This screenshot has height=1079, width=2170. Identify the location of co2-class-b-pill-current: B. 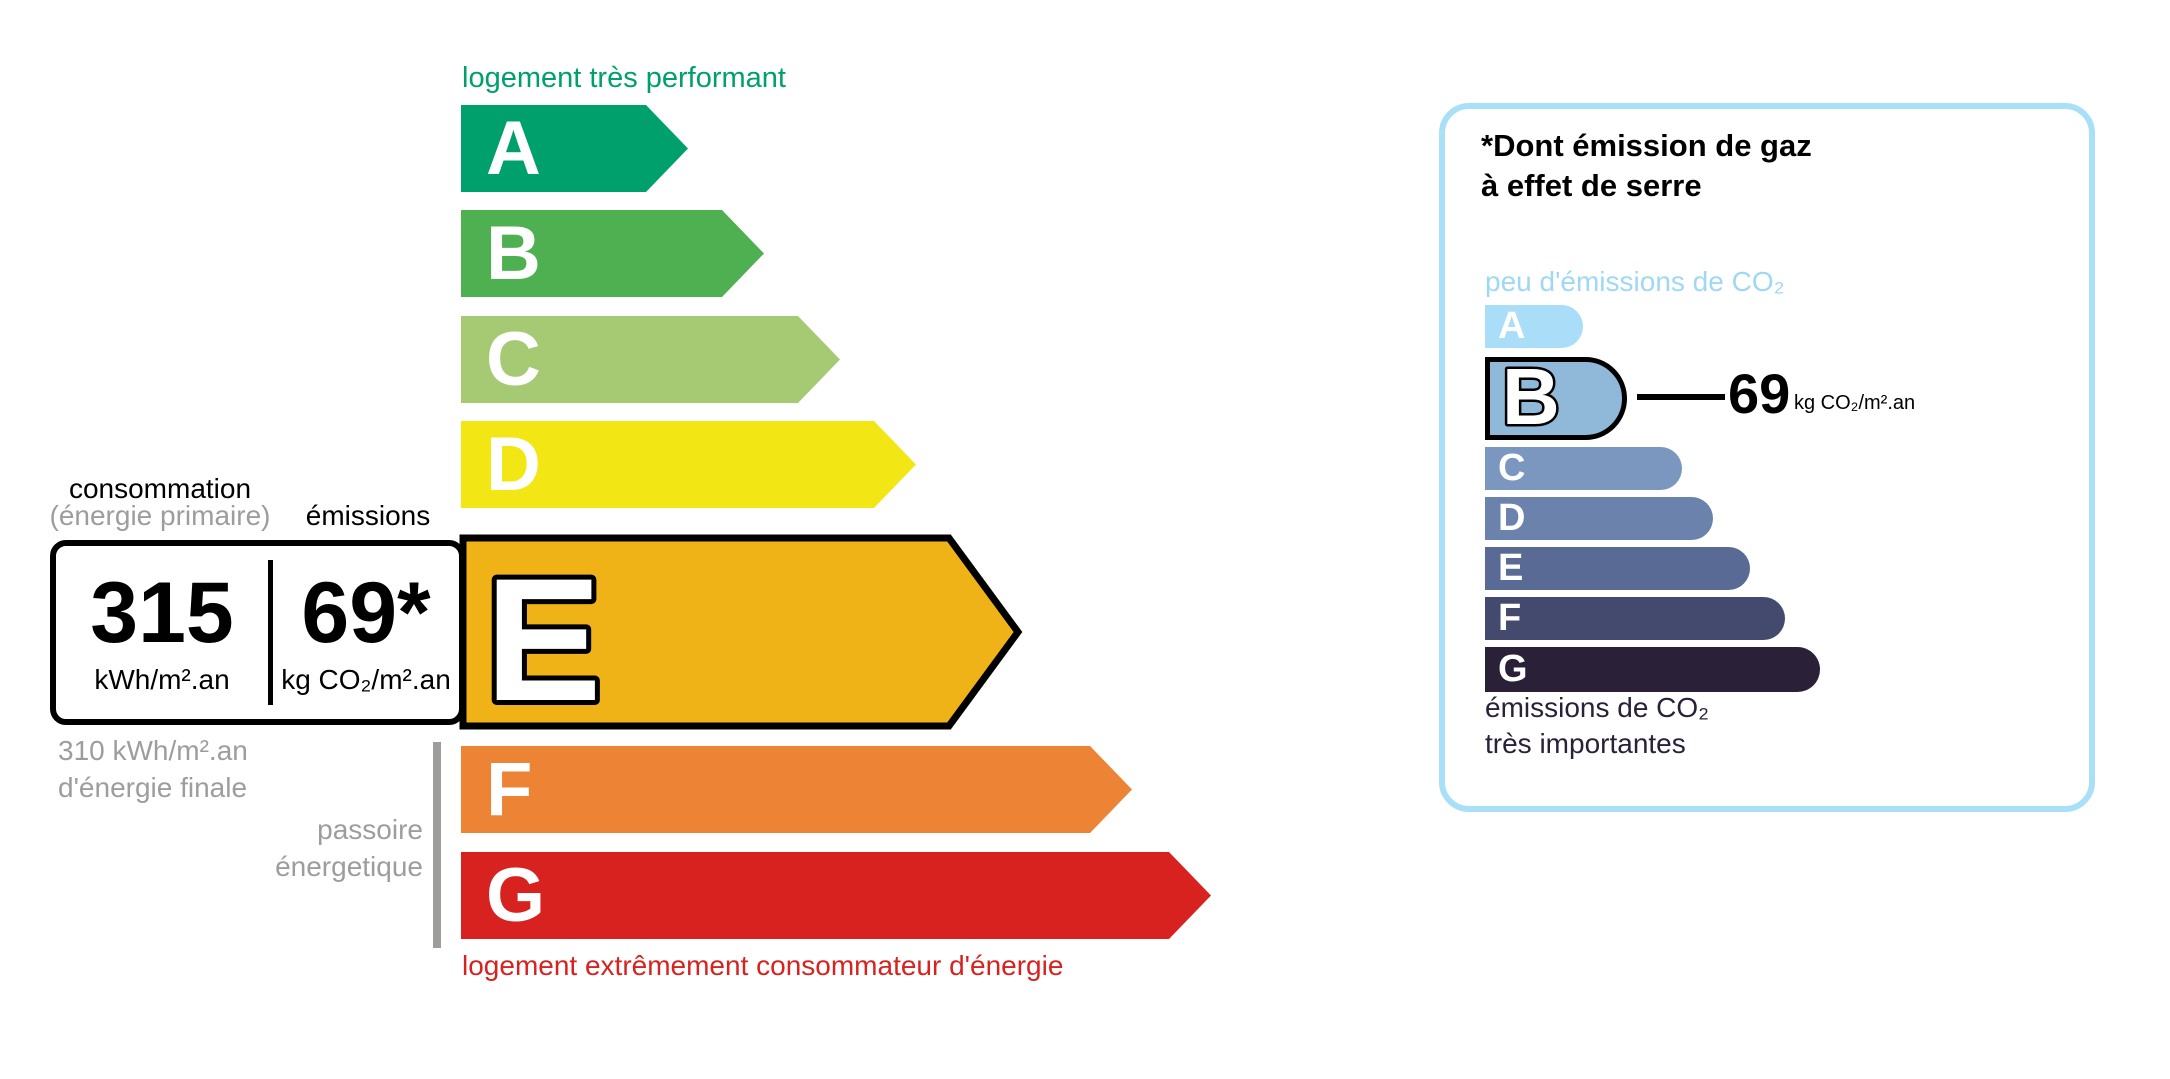
(1556, 398).